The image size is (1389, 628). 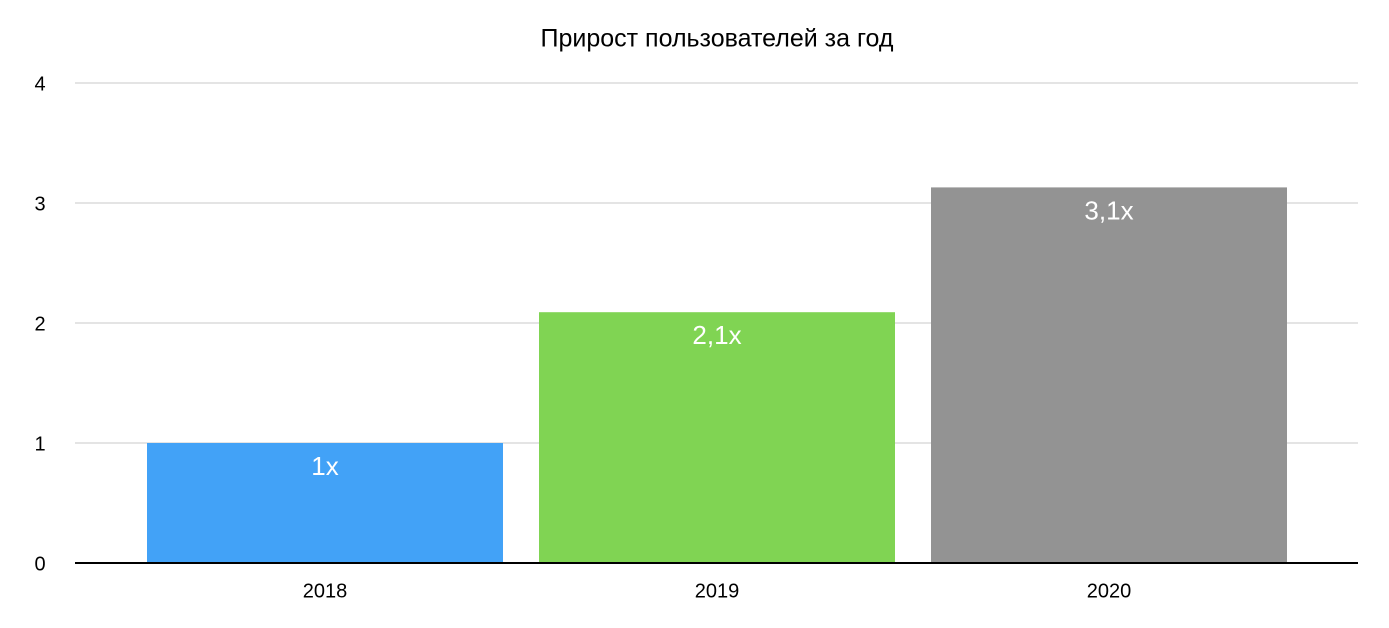 I want to click on x-tick-label: 2020, so click(x=1109, y=591).